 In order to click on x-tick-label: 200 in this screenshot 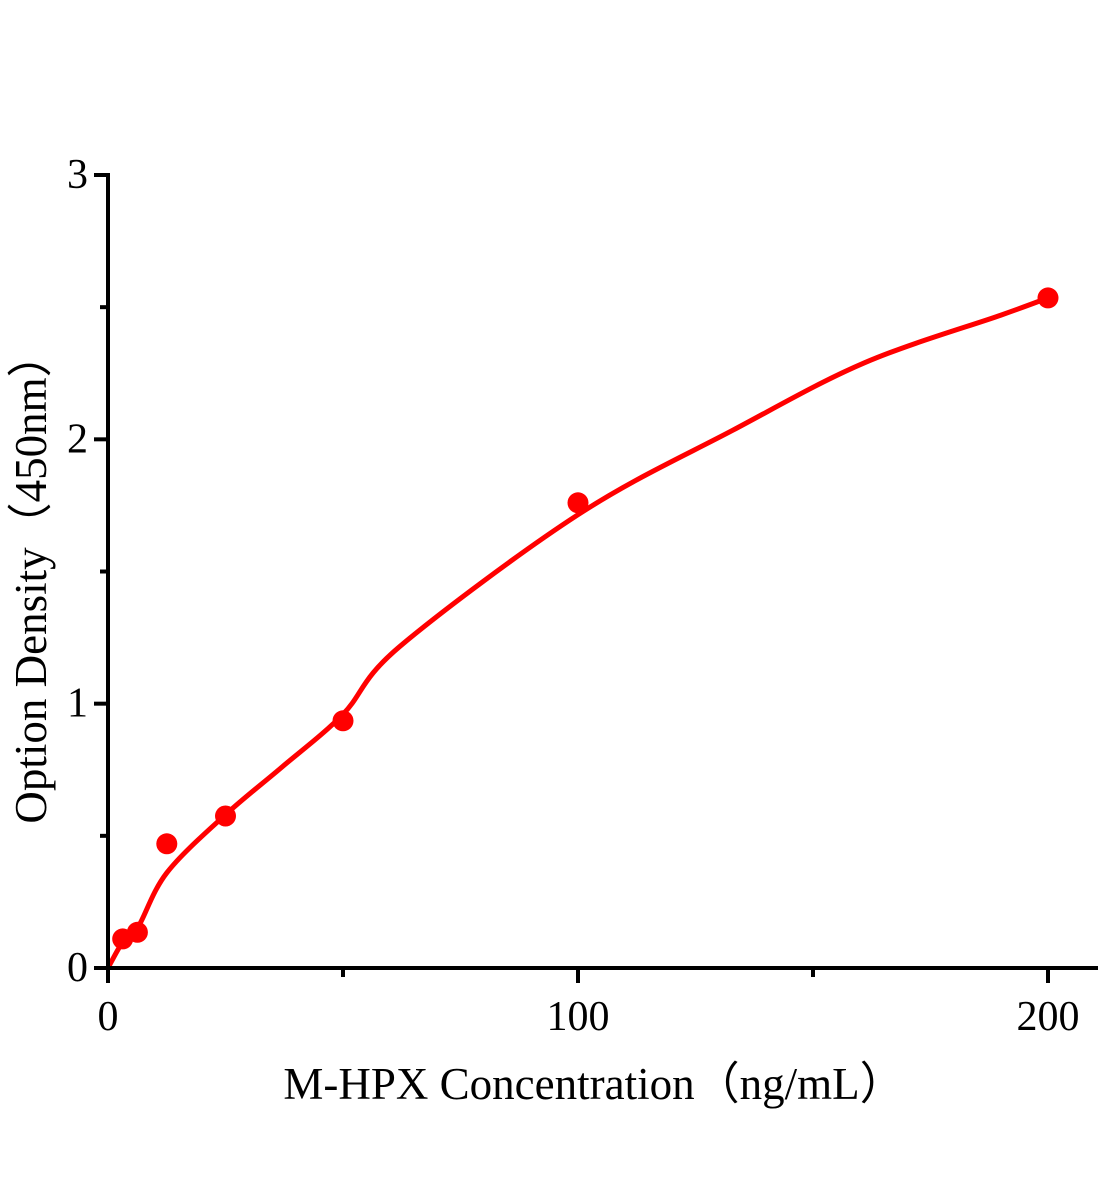, I will do `click(1048, 1017)`.